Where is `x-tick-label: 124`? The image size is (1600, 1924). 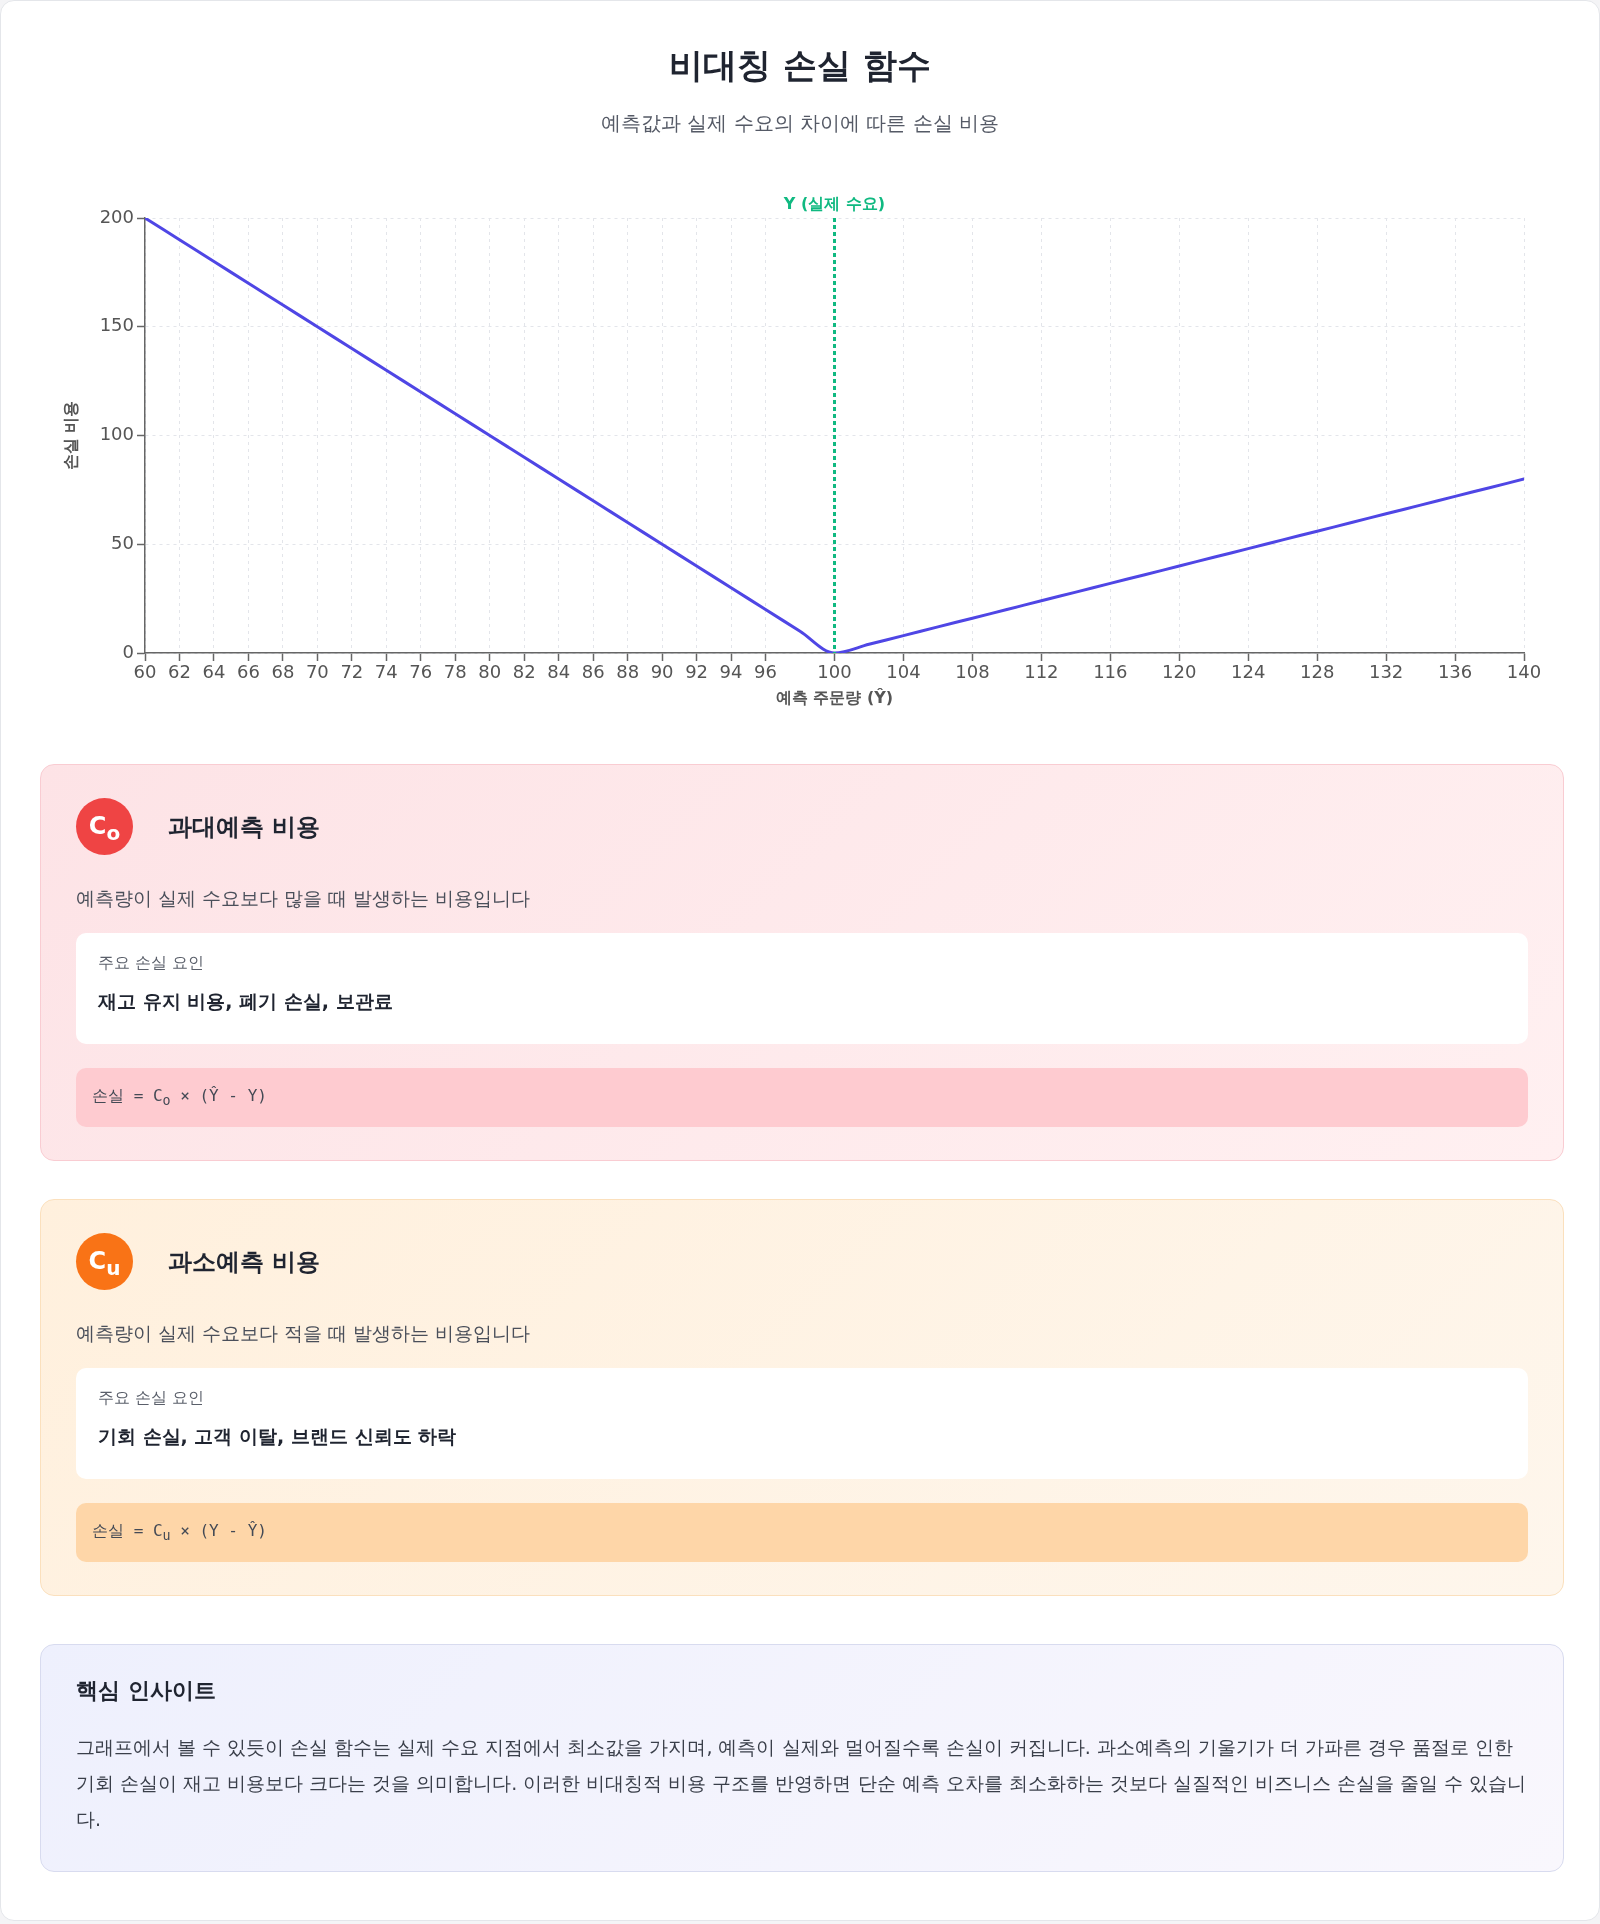
x-tick-label: 124 is located at coordinates (1248, 672).